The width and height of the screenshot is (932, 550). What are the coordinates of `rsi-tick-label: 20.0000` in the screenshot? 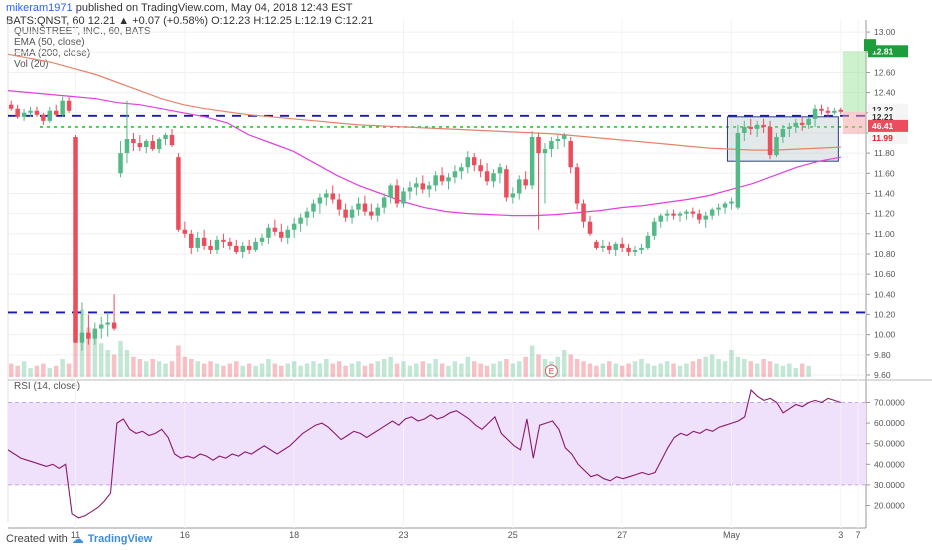 It's located at (889, 506).